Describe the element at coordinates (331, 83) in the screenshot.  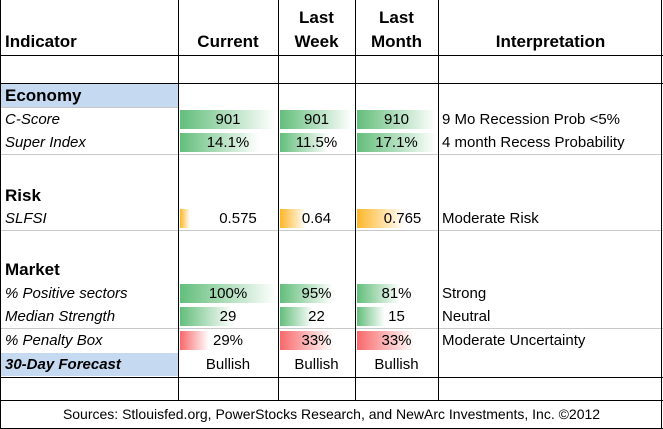
I see `section-border` at that location.